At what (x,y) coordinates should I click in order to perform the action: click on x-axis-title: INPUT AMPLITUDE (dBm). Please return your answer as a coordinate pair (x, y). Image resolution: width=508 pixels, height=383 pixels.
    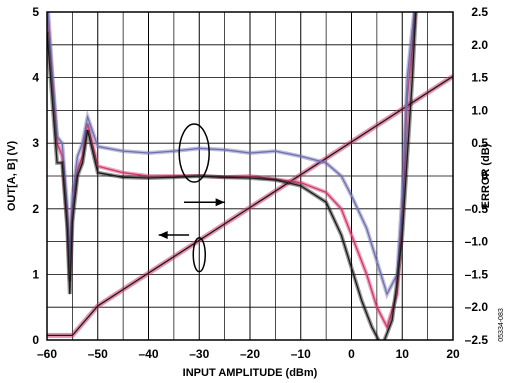
    Looking at the image, I should click on (250, 373).